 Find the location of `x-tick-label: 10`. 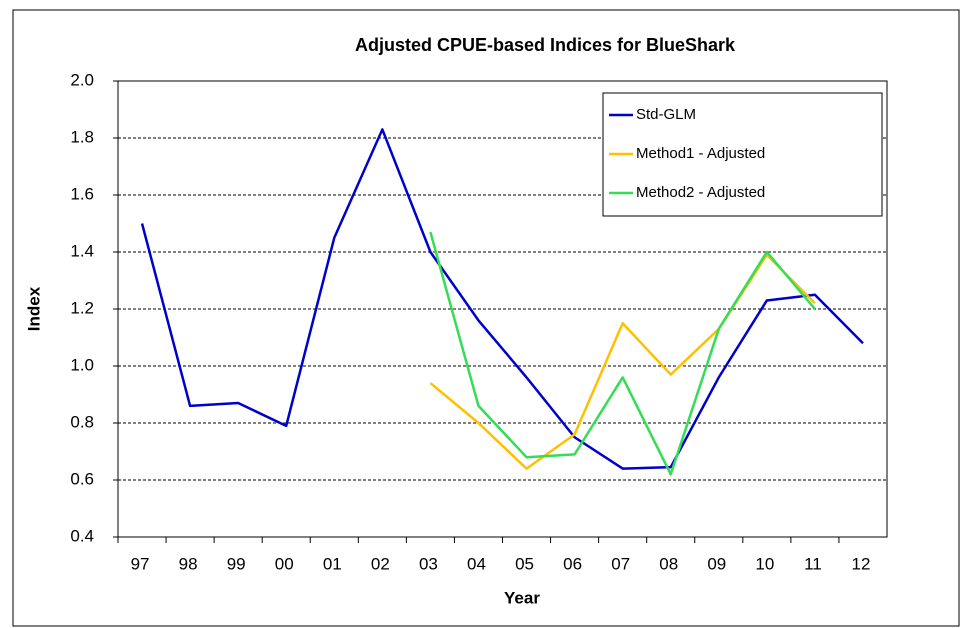

x-tick-label: 10 is located at coordinates (764, 563).